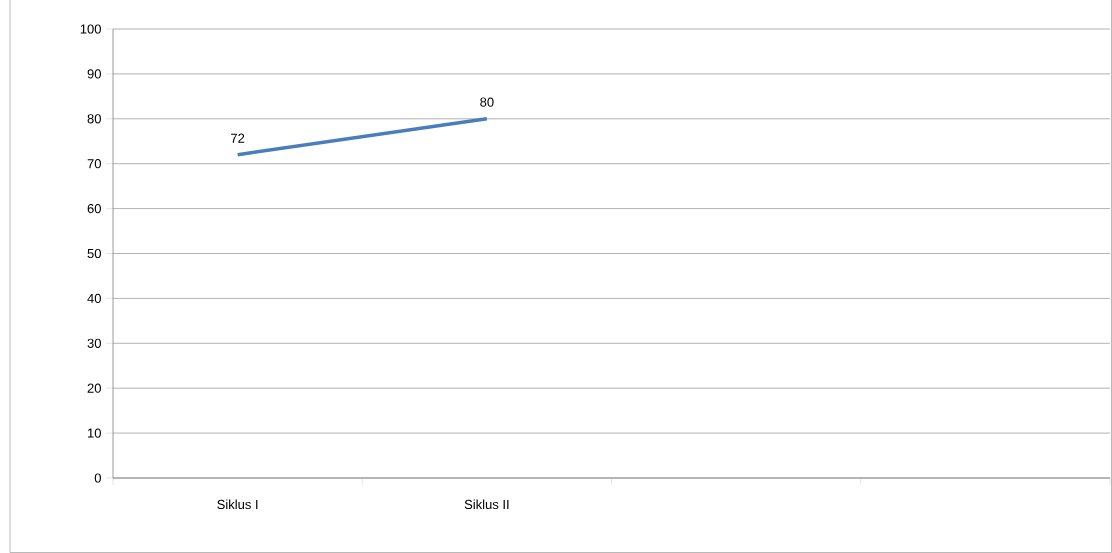 The width and height of the screenshot is (1112, 553). I want to click on y-tick-label: 40, so click(94, 298).